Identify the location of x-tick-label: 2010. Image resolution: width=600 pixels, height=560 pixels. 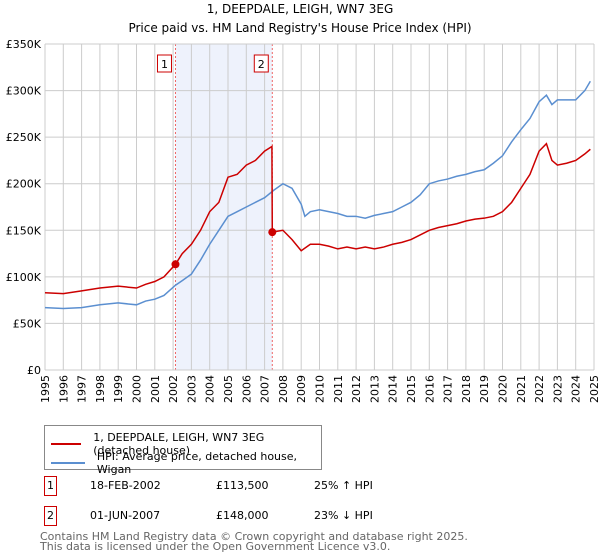
(320, 389).